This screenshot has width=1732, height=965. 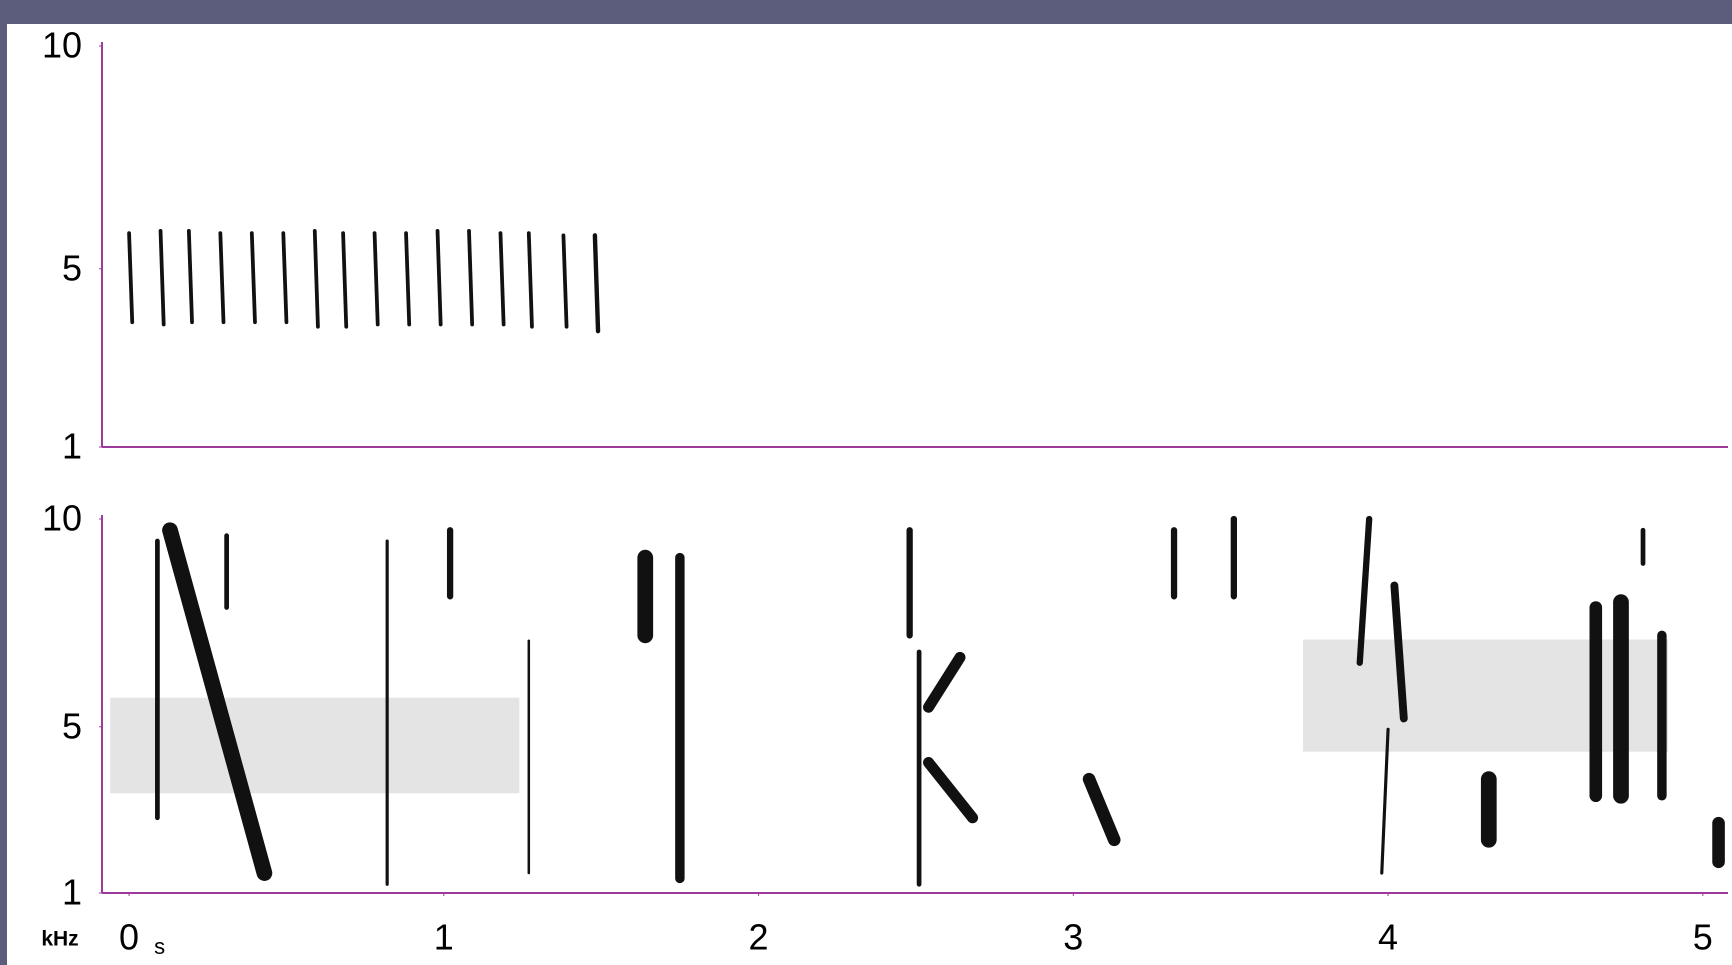 I want to click on x-tick-label: 0, so click(x=129, y=937).